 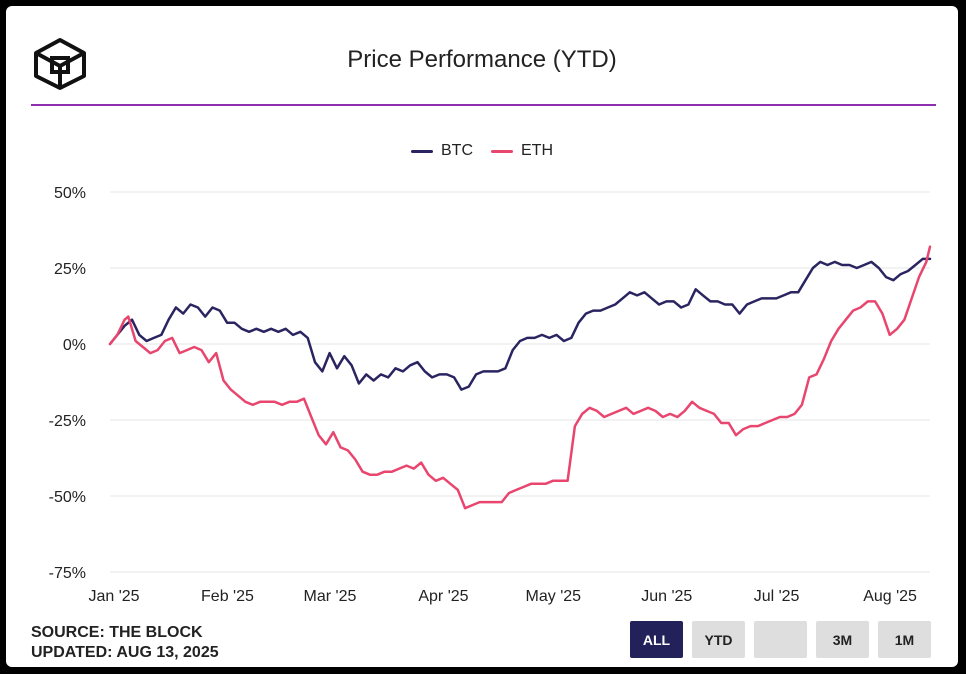 I want to click on y-tick-label: -25%, so click(x=67, y=421).